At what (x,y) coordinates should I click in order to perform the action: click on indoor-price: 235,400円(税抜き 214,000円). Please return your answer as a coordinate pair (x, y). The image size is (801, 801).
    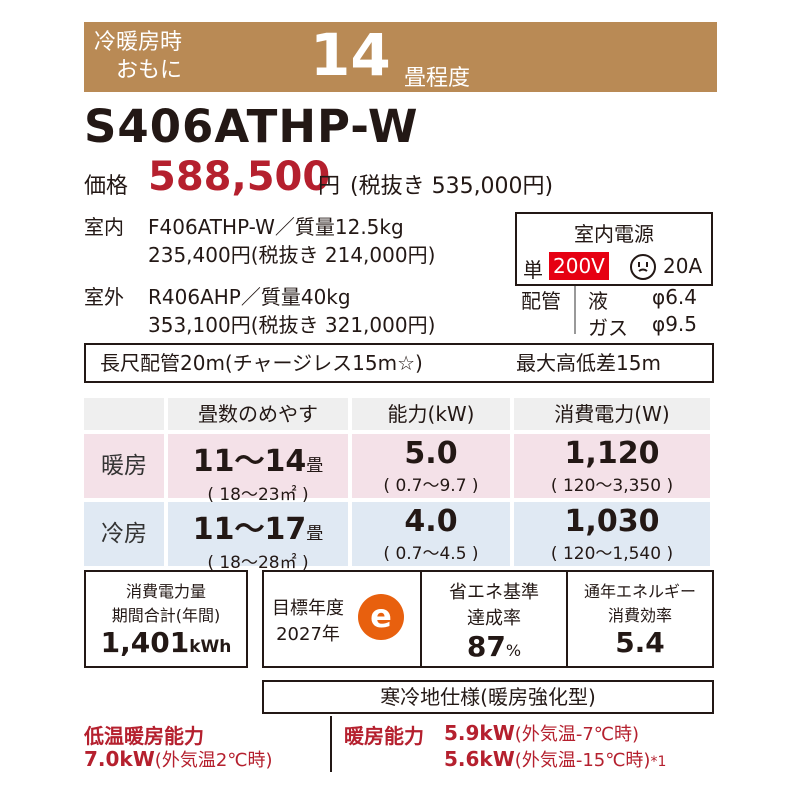
    Looking at the image, I should click on (292, 255).